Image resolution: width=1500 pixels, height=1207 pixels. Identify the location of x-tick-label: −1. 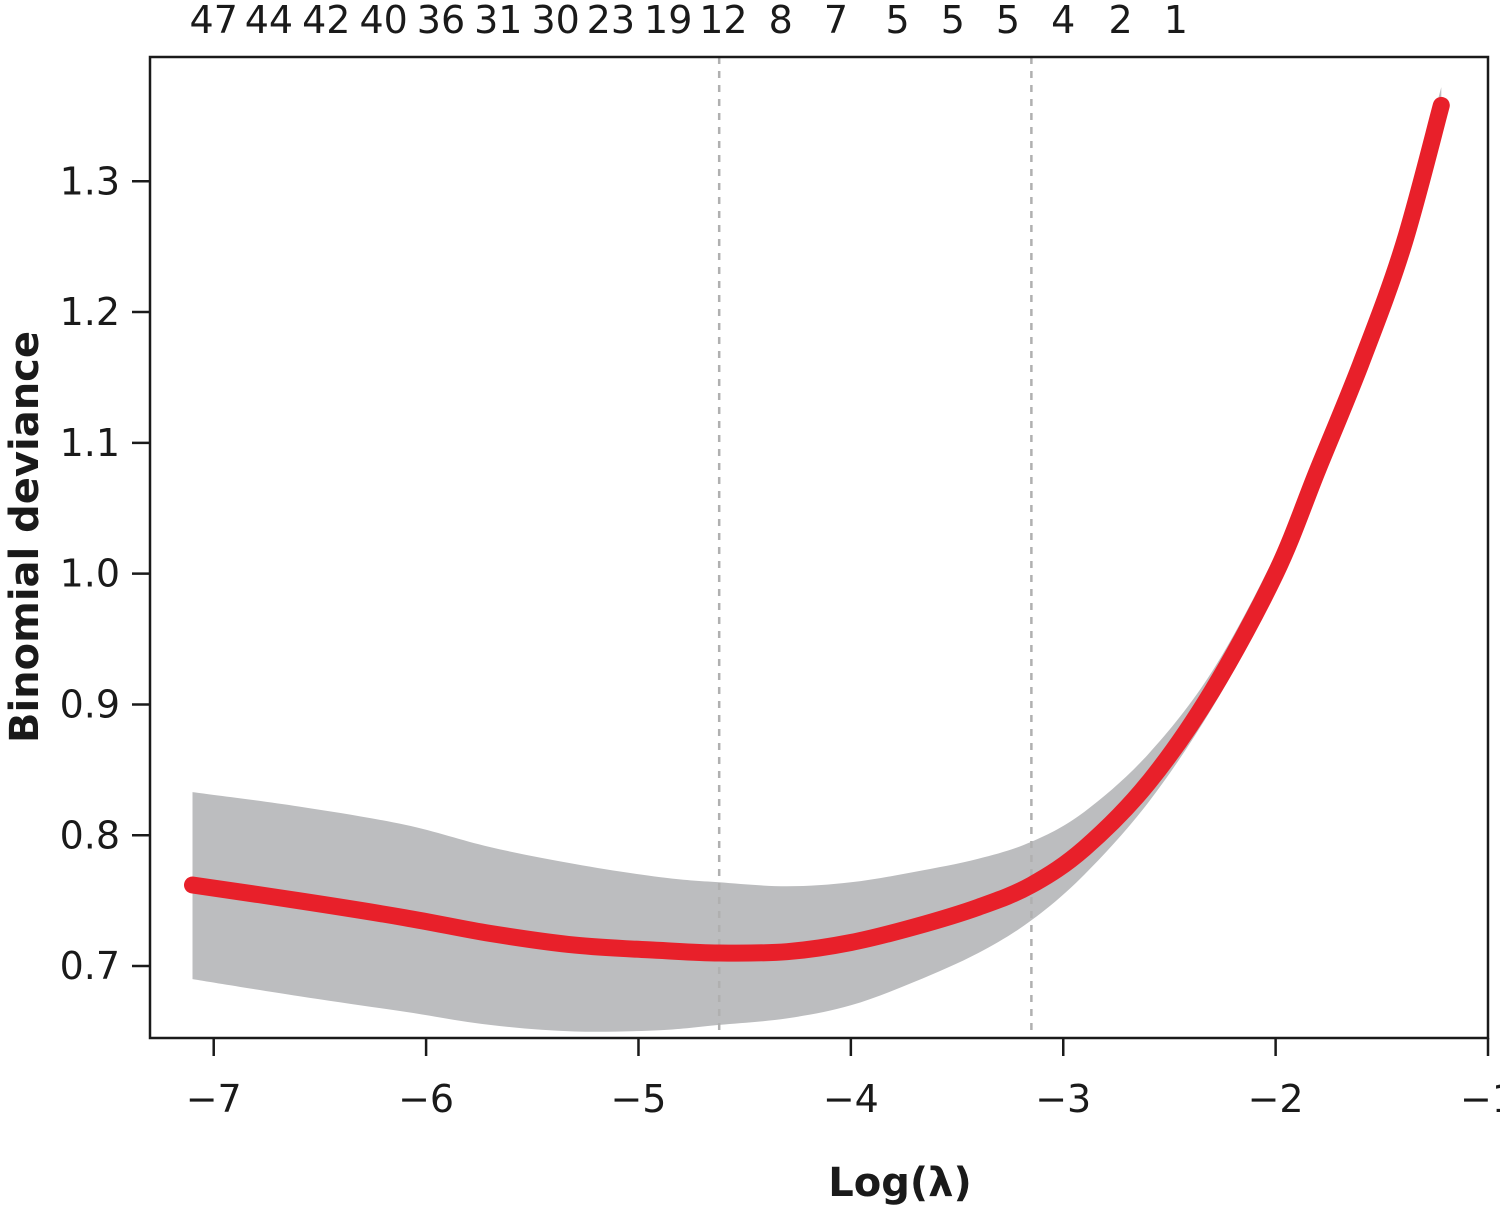
(1480, 1099).